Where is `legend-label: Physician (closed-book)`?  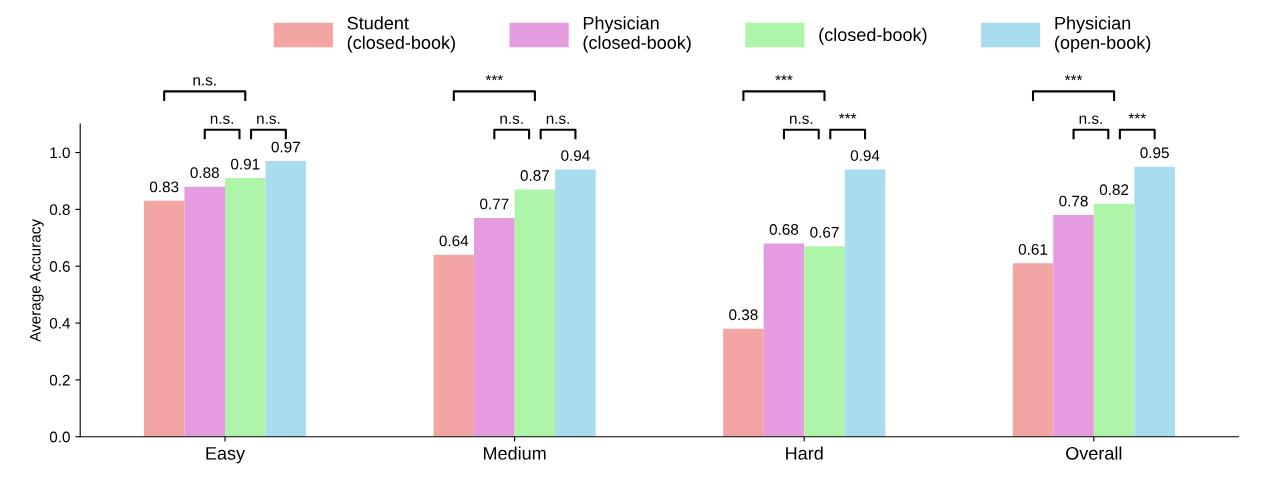
legend-label: Physician (closed-book) is located at coordinates (637, 34).